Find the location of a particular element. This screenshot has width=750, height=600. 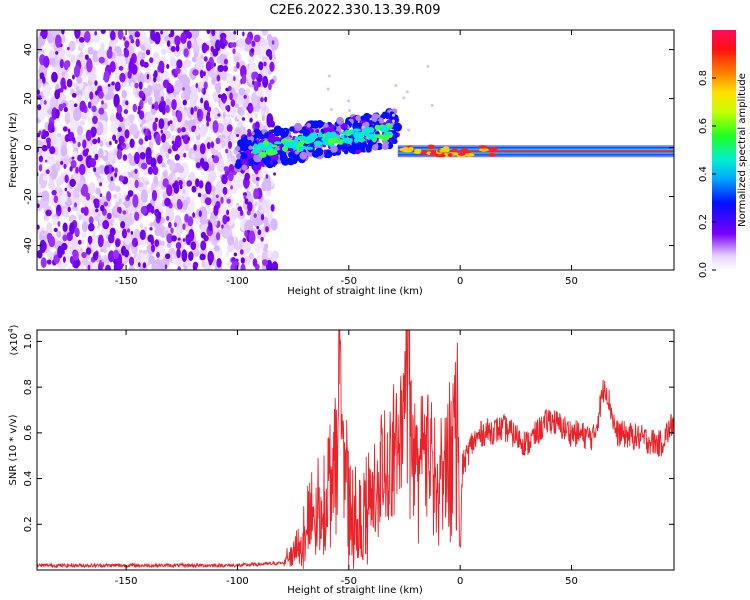

x-tick-label: -150 is located at coordinates (126, 281).